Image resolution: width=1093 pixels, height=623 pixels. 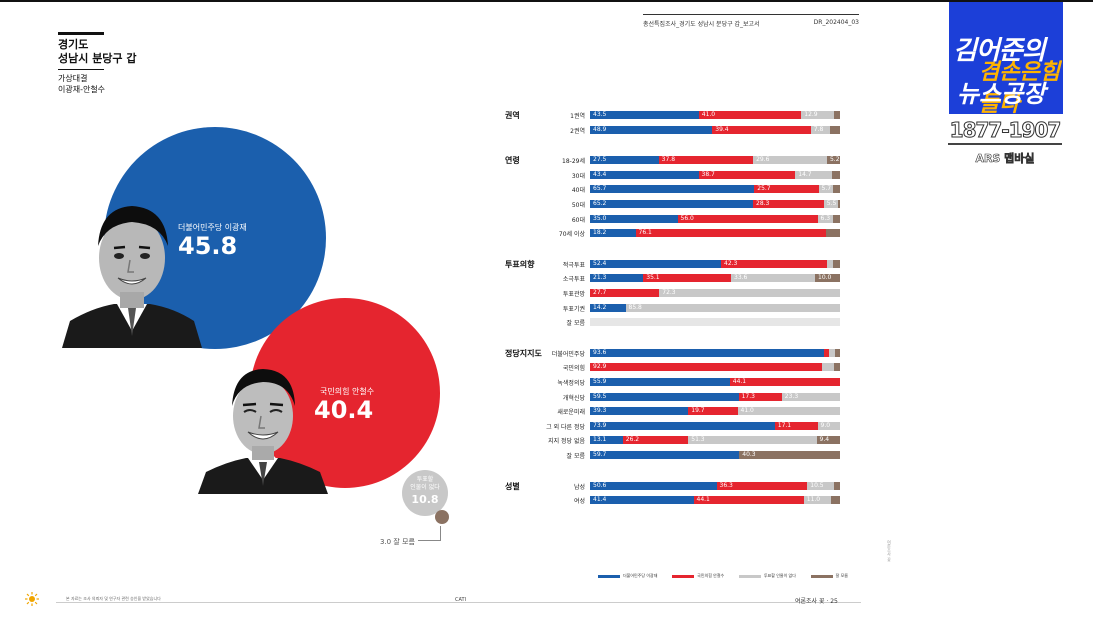 What do you see at coordinates (828, 425) in the screenshot?
I see `bar-segment: 9.0` at bounding box center [828, 425].